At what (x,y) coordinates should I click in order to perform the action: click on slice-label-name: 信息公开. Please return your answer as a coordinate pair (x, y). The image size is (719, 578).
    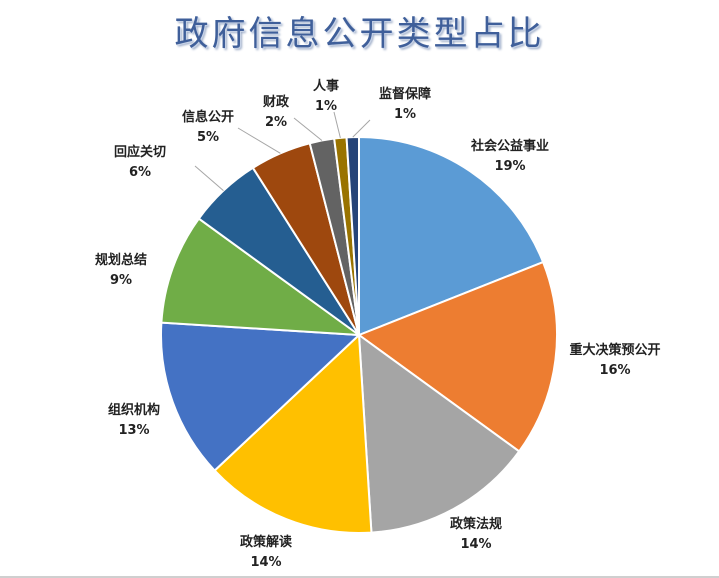
    Looking at the image, I should click on (208, 117).